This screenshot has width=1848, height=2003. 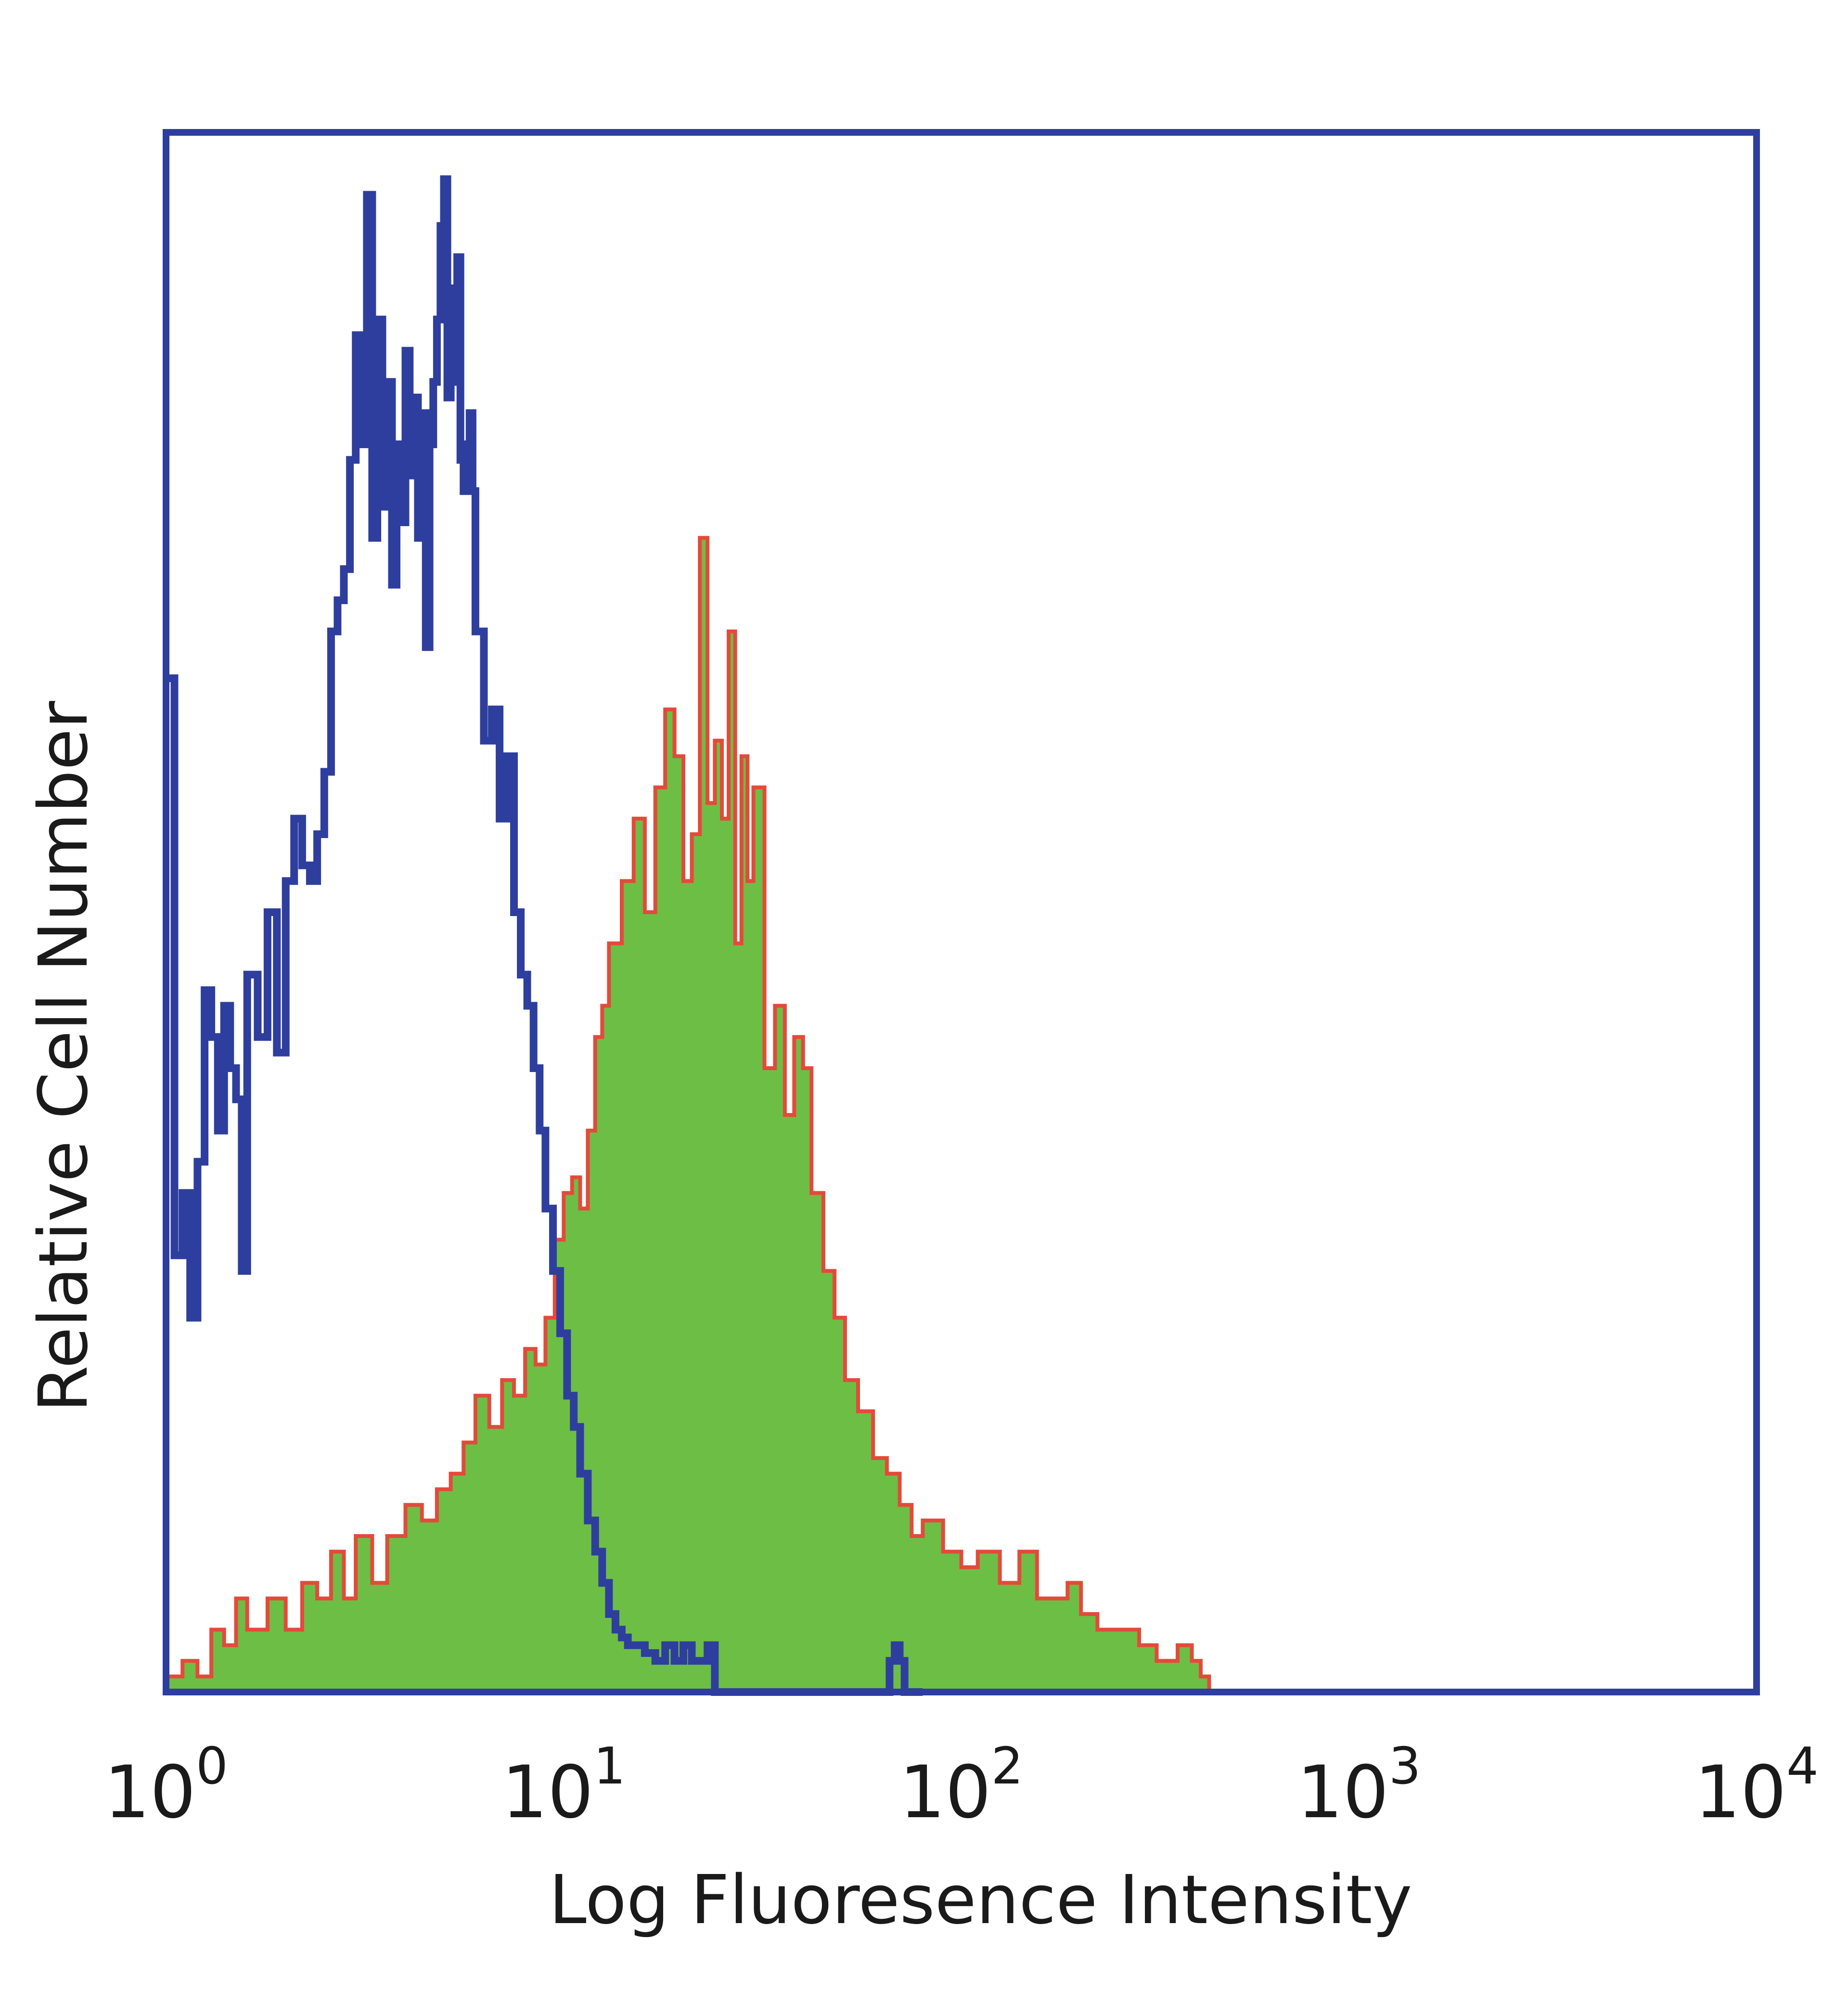 I want to click on x-tick-label: 10⁴, so click(x=1756, y=1786).